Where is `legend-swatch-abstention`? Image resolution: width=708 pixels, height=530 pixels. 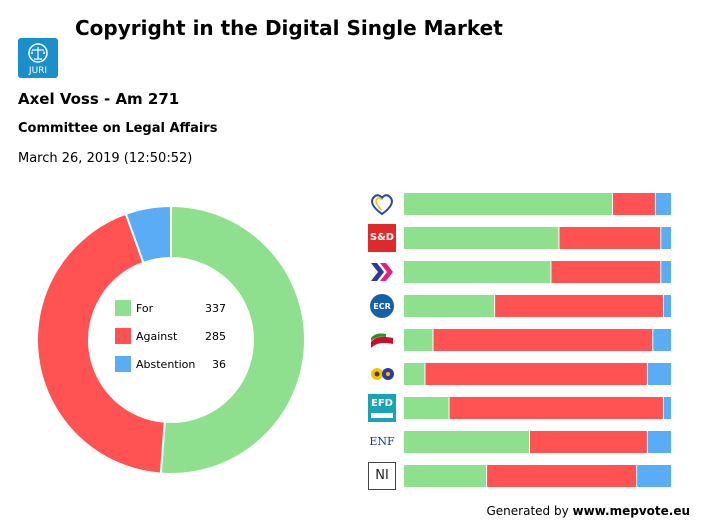 legend-swatch-abstention is located at coordinates (123, 364).